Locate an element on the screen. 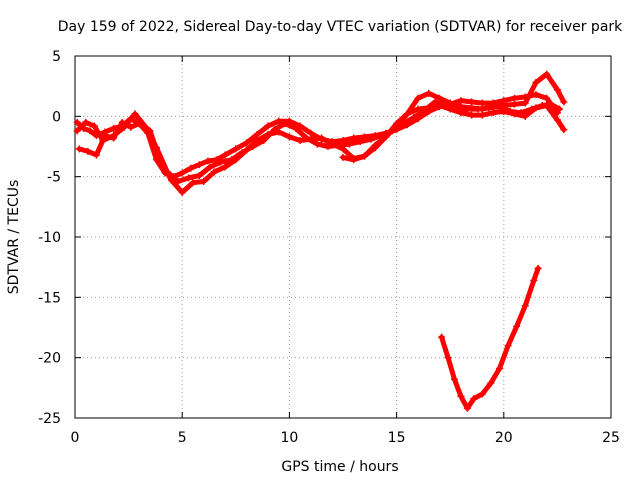  series-line is located at coordinates (490, 338).